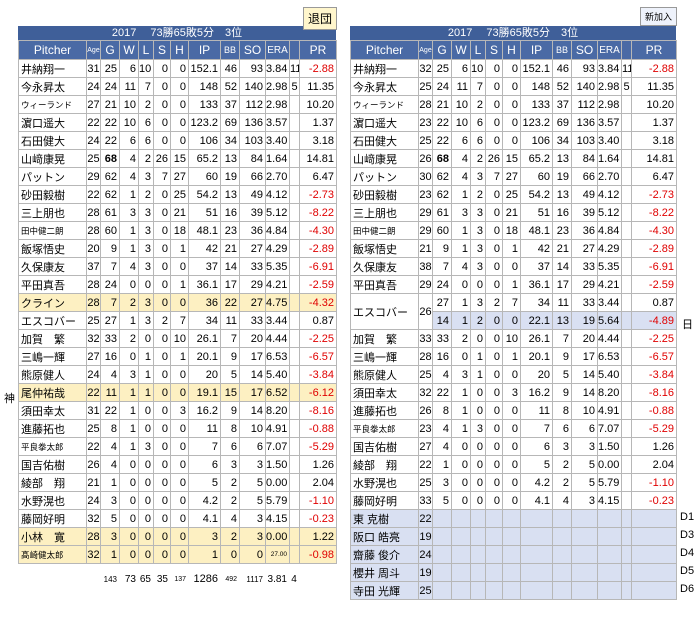  I want to click on stat-l: 2, so click(146, 194).